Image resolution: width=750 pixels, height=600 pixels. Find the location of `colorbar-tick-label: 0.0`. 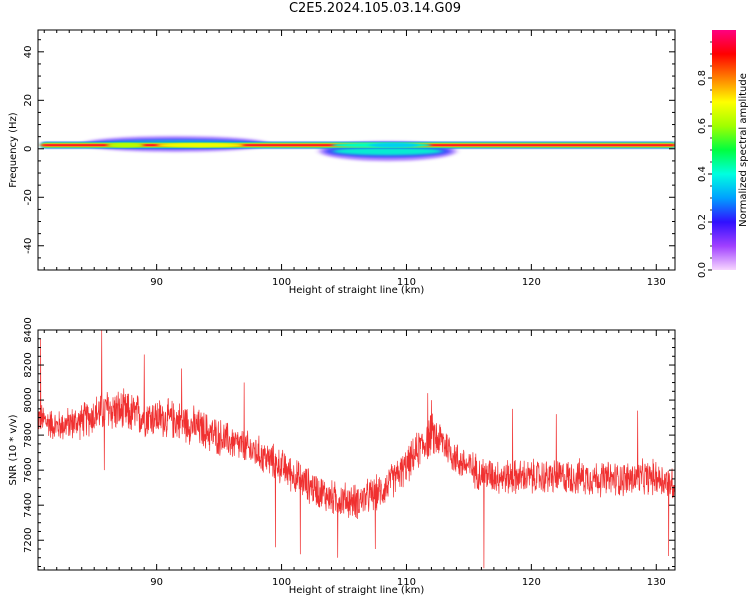

colorbar-tick-label: 0.0 is located at coordinates (702, 270).